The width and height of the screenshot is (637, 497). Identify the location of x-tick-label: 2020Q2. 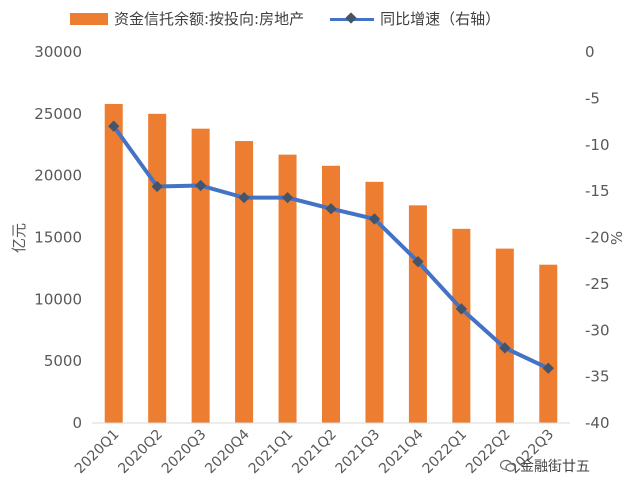
(140, 452).